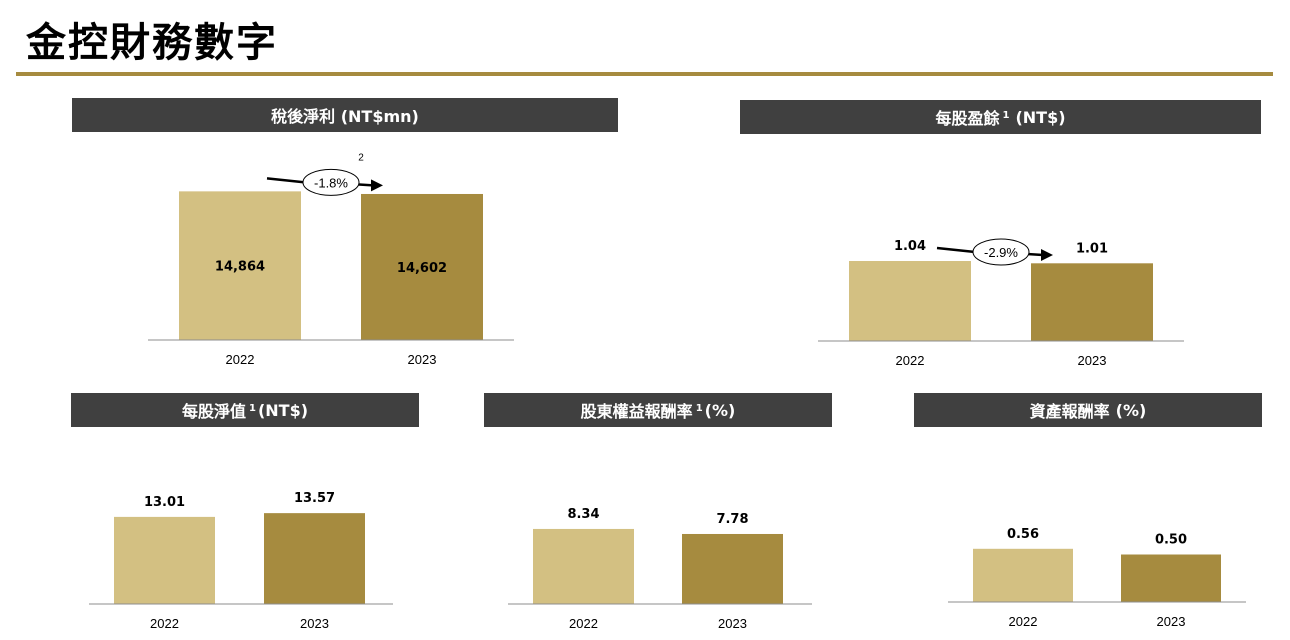  I want to click on data-label: 14,864, so click(240, 267).